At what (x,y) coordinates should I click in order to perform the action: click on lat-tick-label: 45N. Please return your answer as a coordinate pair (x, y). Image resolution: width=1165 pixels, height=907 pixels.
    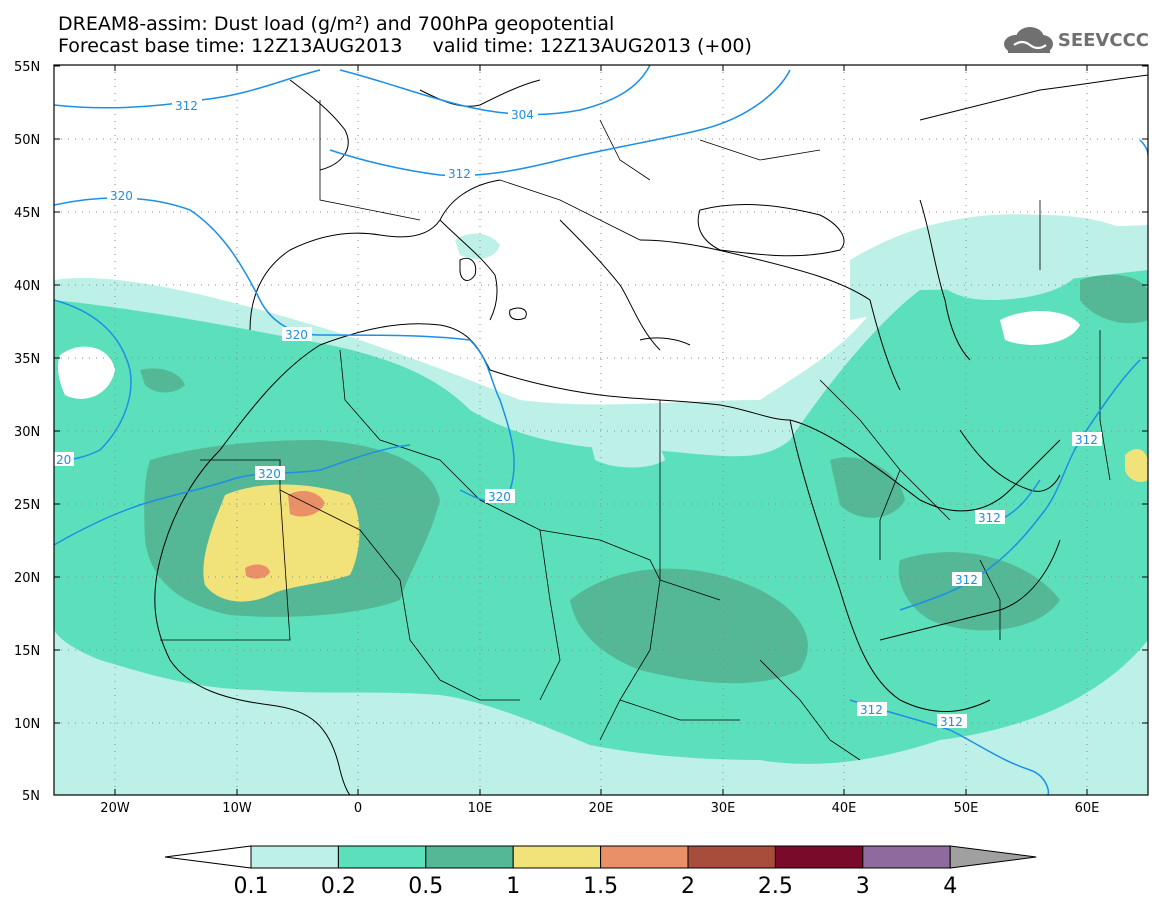
    Looking at the image, I should click on (27, 213).